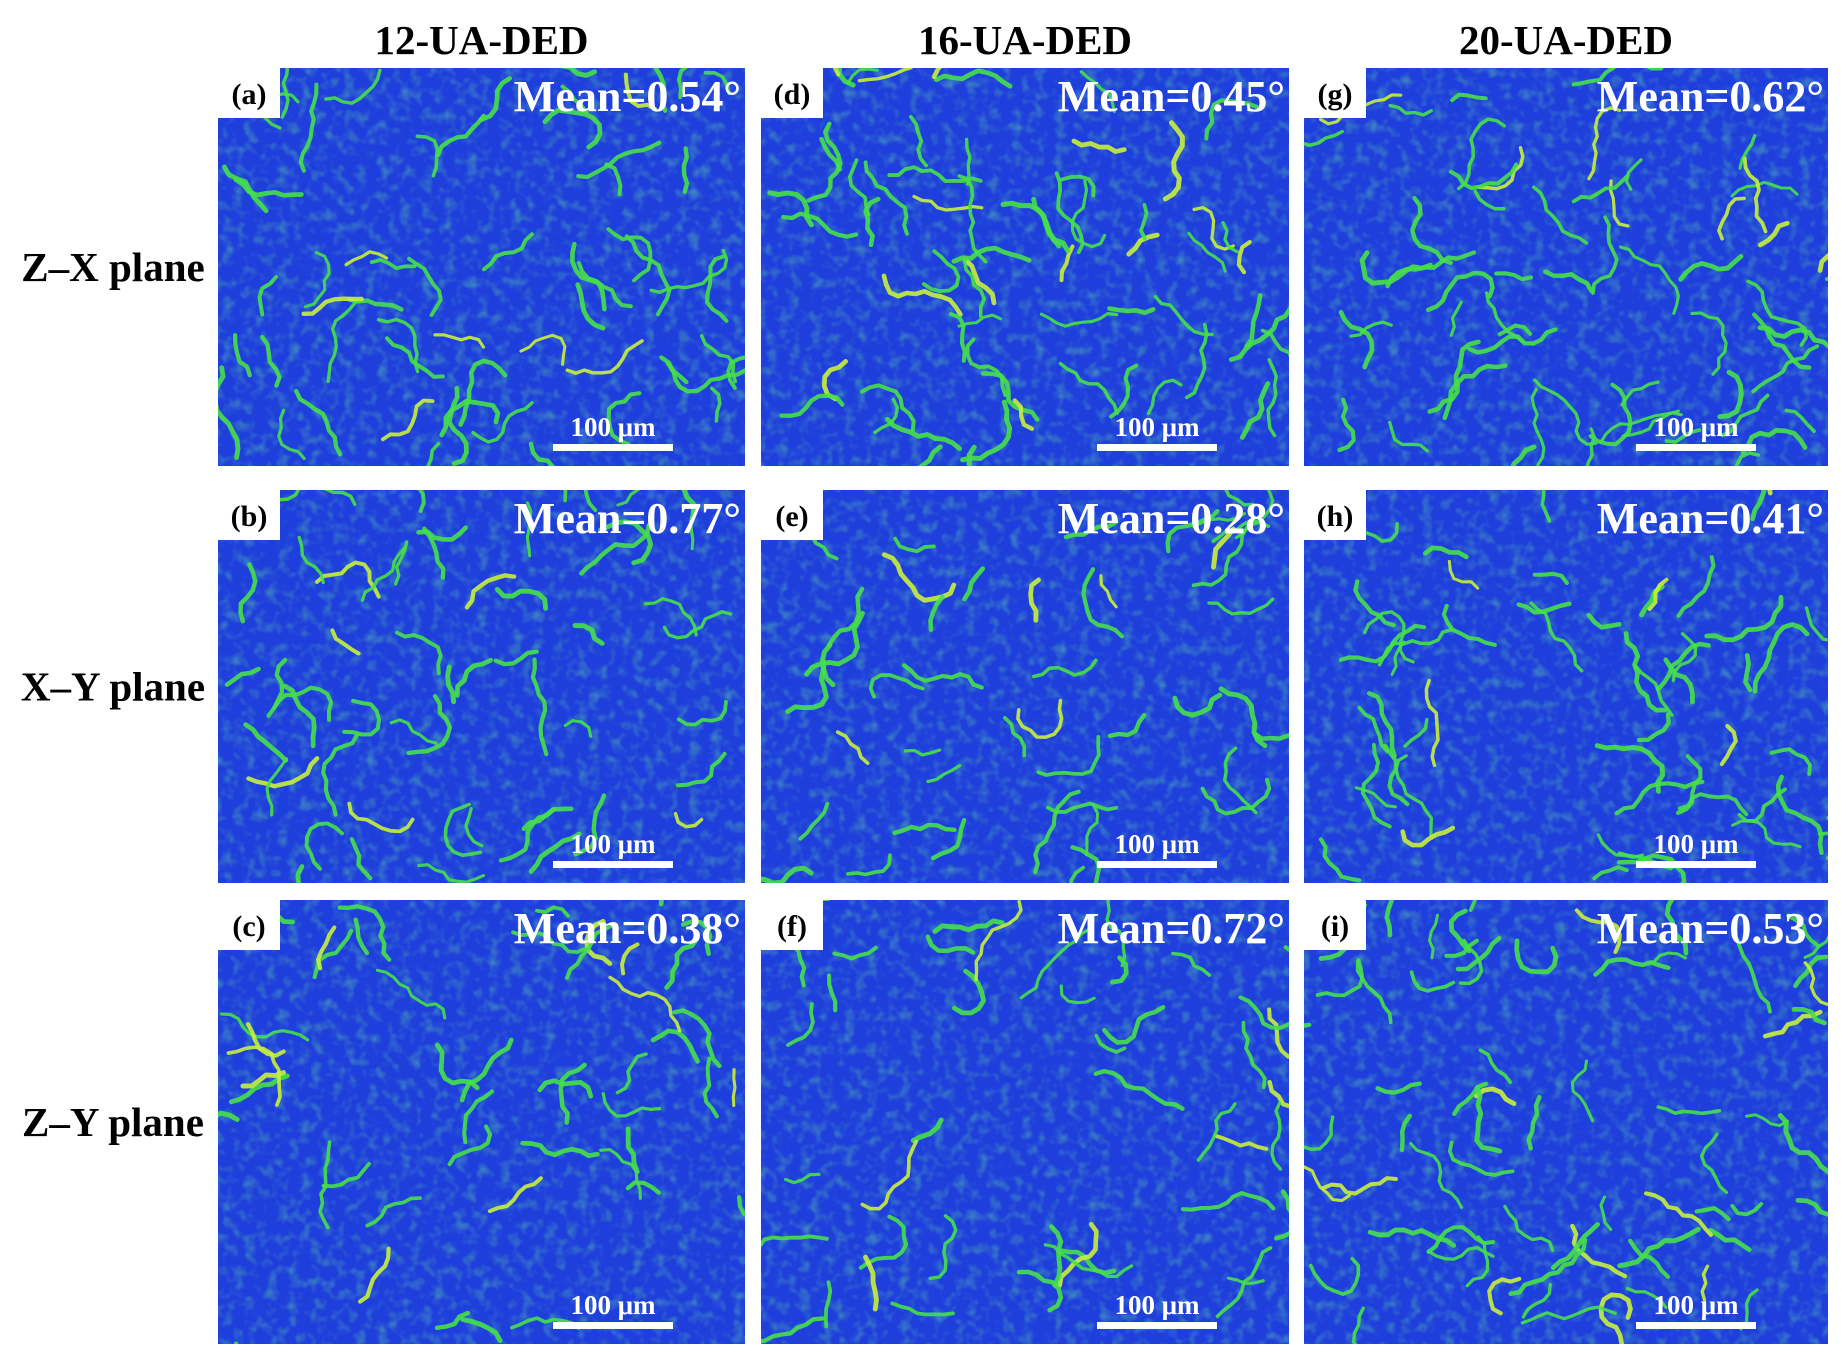 This screenshot has width=1841, height=1364. Describe the element at coordinates (627, 928) in the screenshot. I see `mean-value: Mean=0.38°` at that location.